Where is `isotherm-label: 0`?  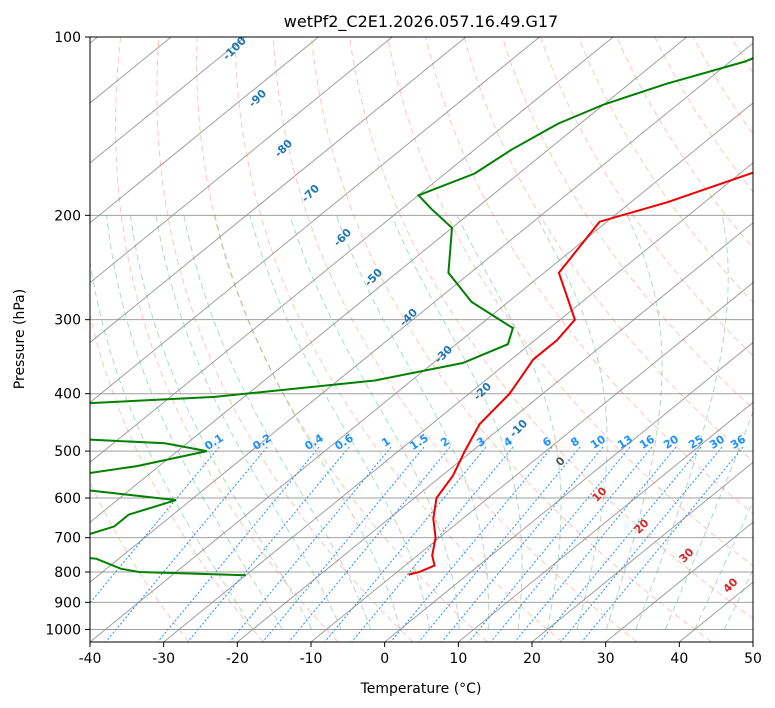
isotherm-label: 0 is located at coordinates (560, 461).